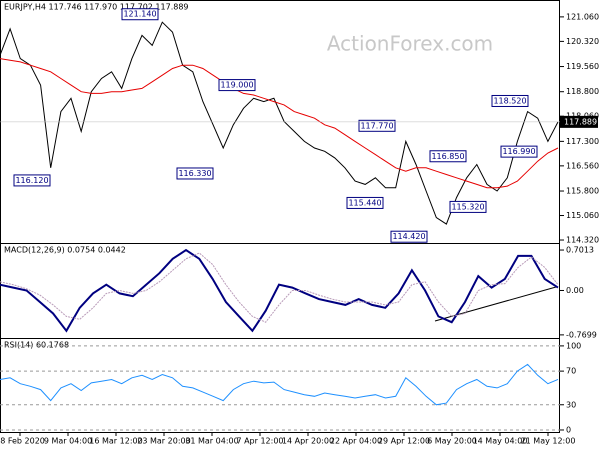 Image resolution: width=600 pixels, height=450 pixels. What do you see at coordinates (452, 441) in the screenshot?
I see `x-tick-label: 6 May 20:00` at bounding box center [452, 441].